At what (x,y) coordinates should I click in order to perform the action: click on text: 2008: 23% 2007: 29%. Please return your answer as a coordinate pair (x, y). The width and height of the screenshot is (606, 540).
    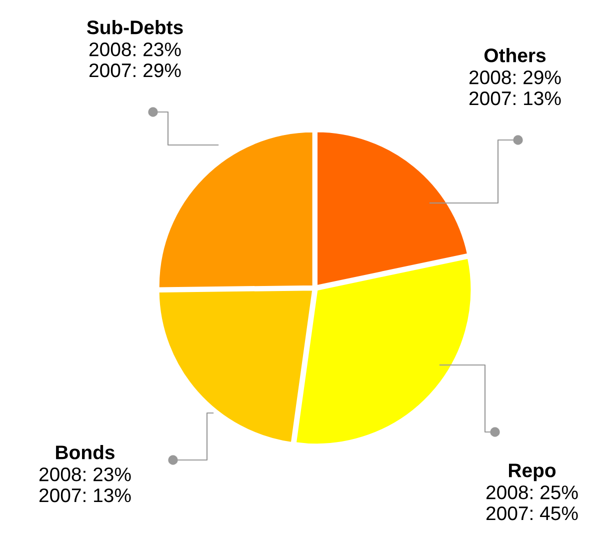
    Looking at the image, I should click on (135, 60).